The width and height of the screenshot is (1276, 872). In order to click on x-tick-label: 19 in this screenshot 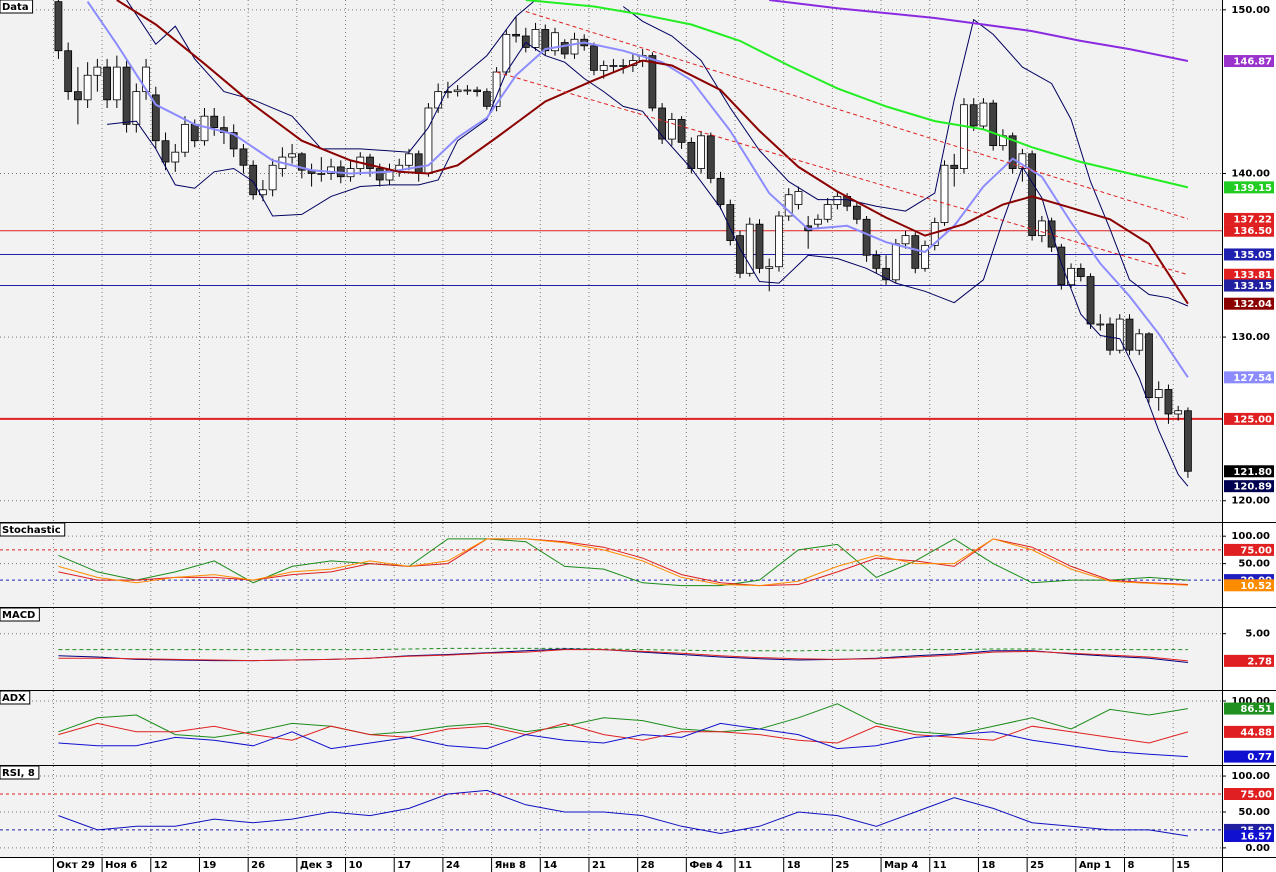, I will do `click(209, 865)`.